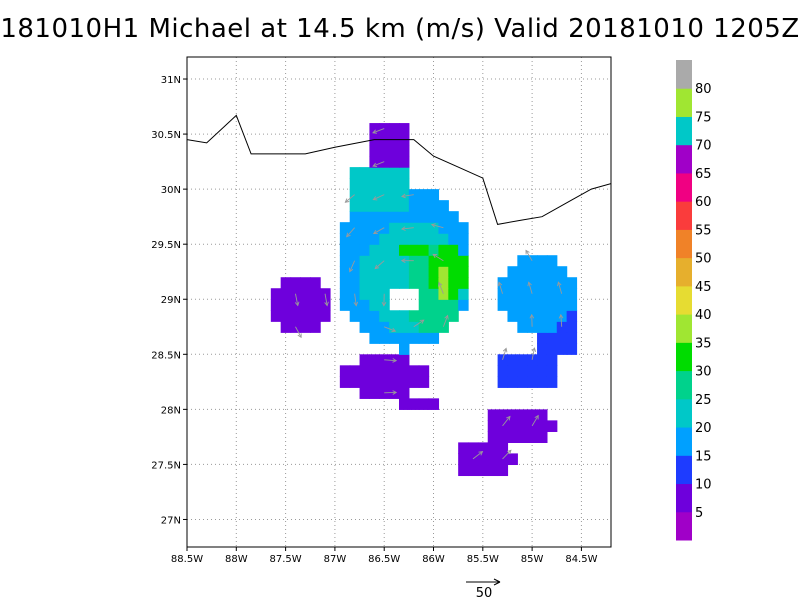 The image size is (800, 600). Describe the element at coordinates (703, 400) in the screenshot. I see `colorbar-label: 25` at that location.